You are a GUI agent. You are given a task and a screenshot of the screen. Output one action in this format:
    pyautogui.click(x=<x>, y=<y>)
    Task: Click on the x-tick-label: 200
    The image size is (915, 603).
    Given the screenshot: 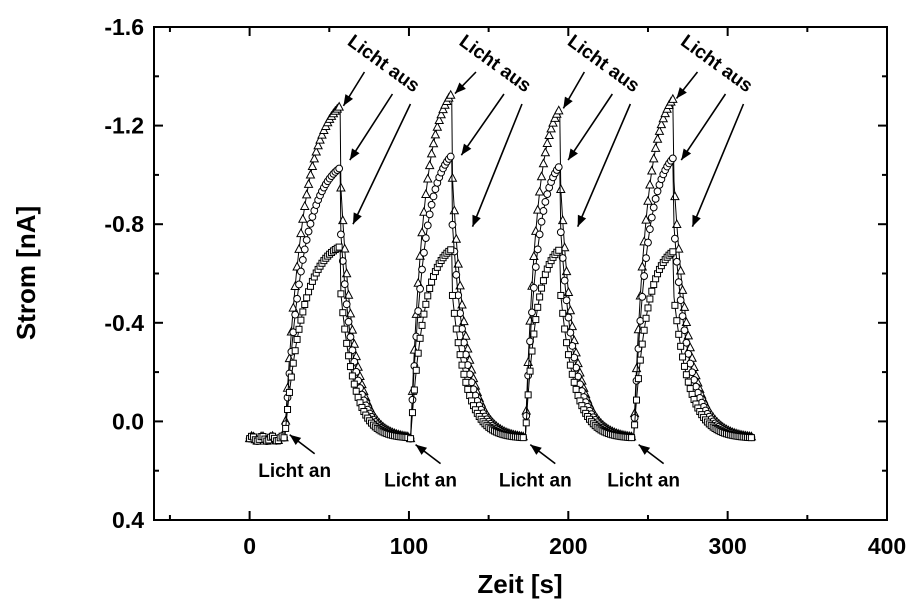 What is the action you would take?
    pyautogui.click(x=568, y=546)
    